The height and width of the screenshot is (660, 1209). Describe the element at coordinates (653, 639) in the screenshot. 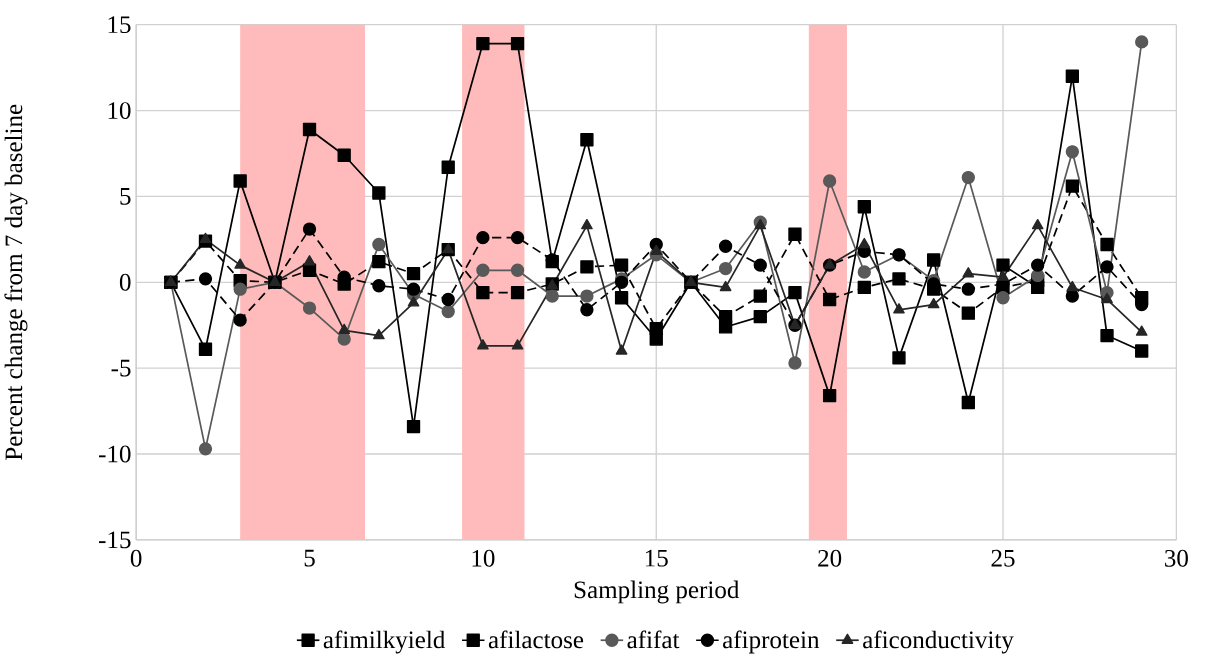

I see `legend-label: afifat` at that location.